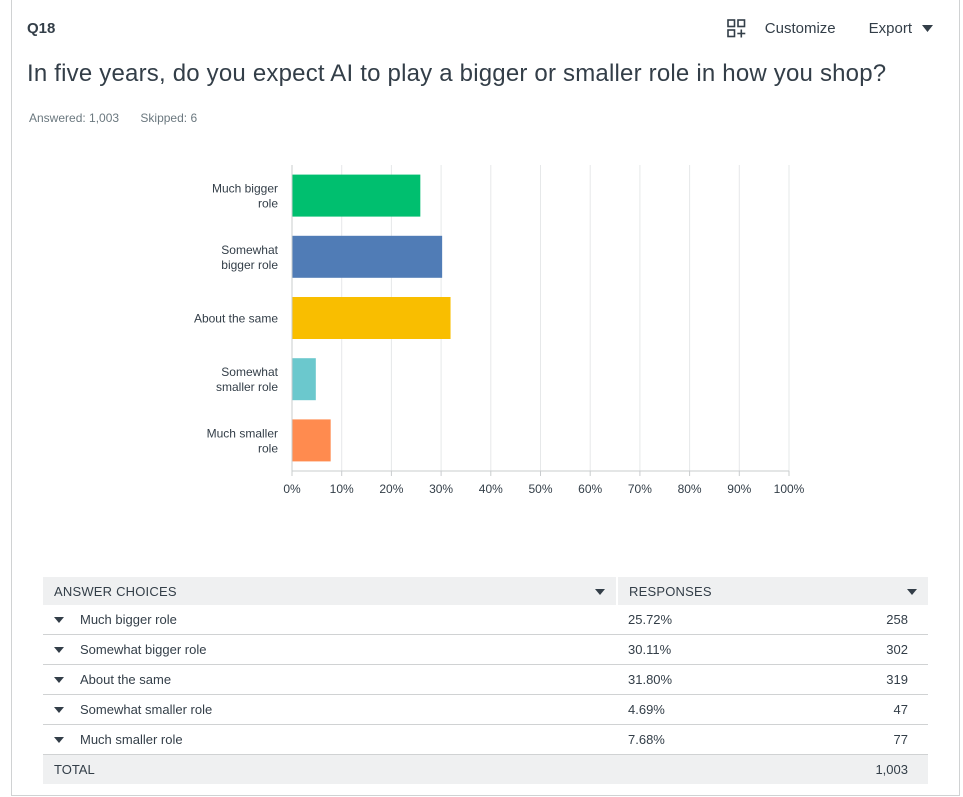  I want to click on count-cell: 302, so click(851, 649).